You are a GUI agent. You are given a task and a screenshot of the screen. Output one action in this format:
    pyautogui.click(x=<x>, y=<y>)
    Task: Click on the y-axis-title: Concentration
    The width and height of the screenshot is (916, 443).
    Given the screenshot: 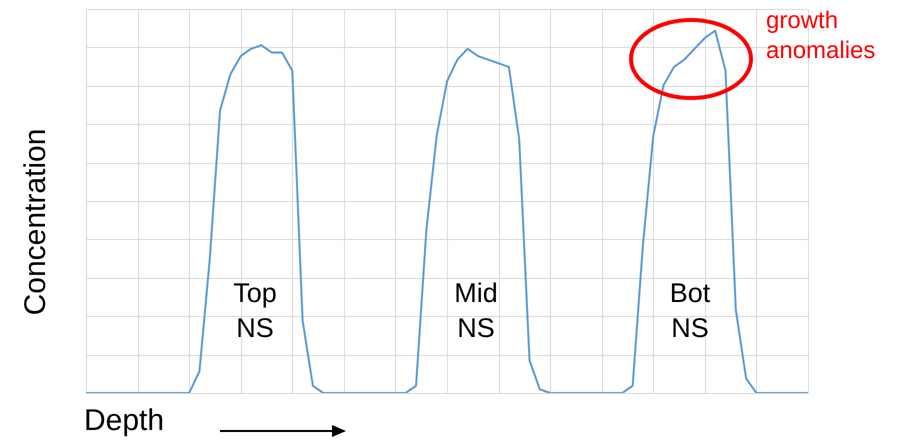 What is the action you would take?
    pyautogui.click(x=36, y=222)
    